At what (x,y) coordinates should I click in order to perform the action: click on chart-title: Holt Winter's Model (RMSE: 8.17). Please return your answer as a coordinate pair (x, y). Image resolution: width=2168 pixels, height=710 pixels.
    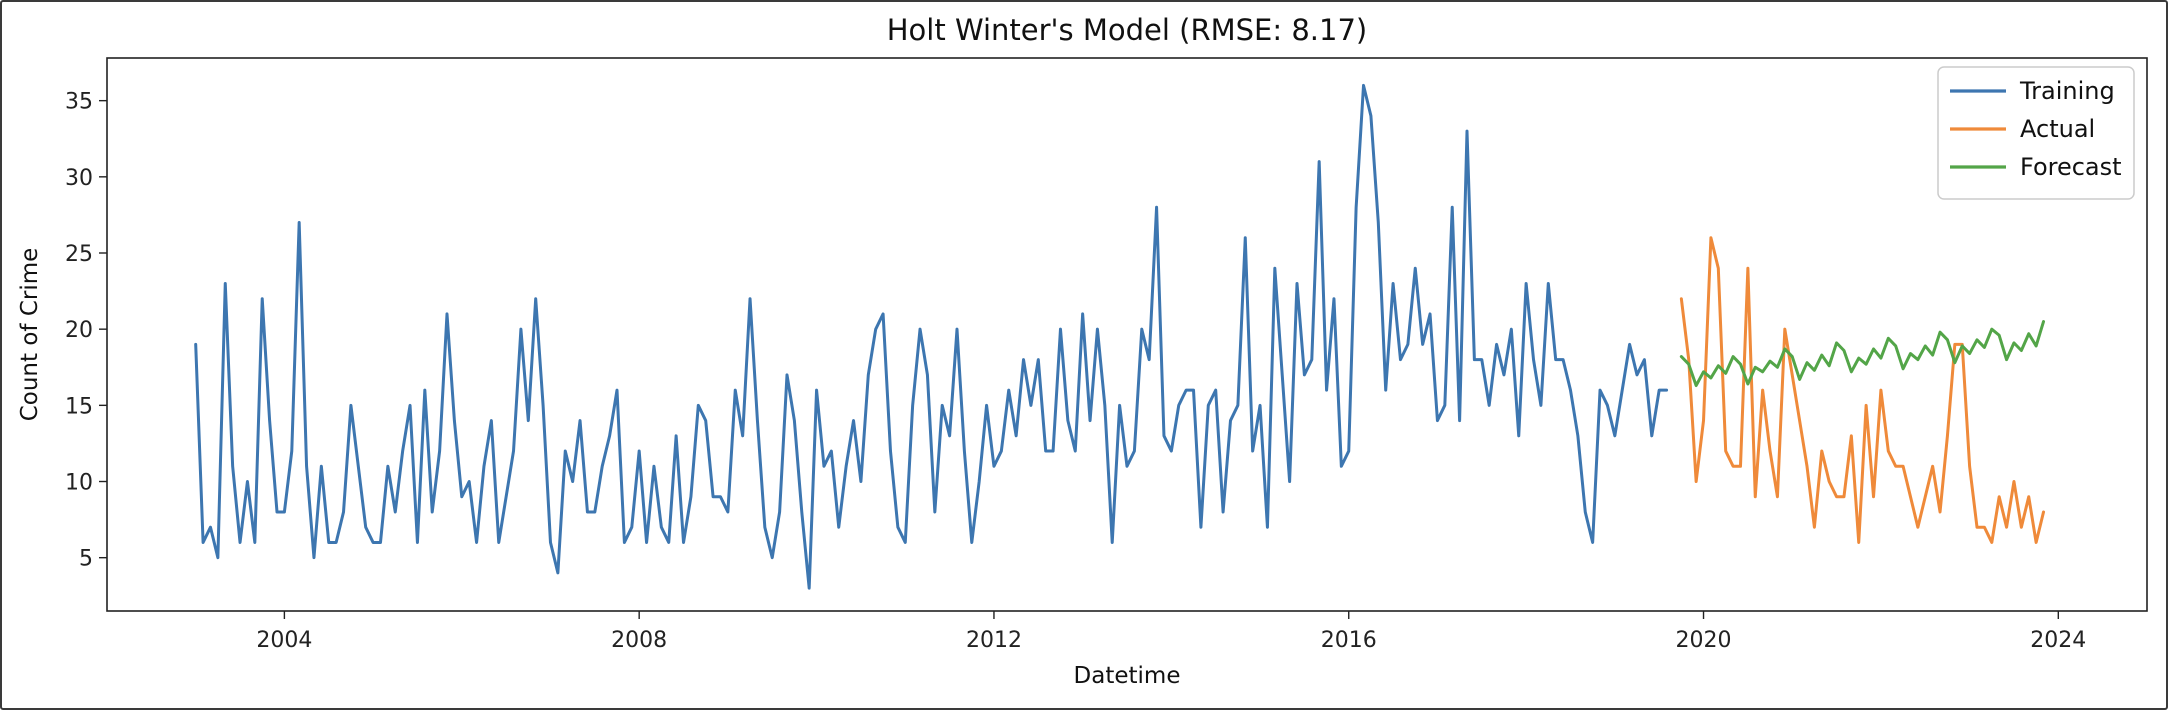
    Looking at the image, I should click on (1127, 30).